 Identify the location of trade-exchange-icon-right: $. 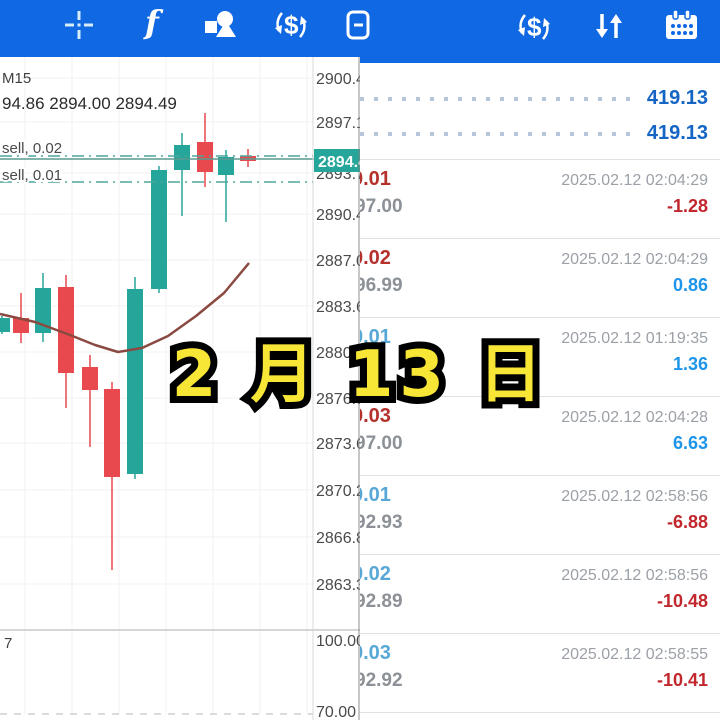
(534, 29).